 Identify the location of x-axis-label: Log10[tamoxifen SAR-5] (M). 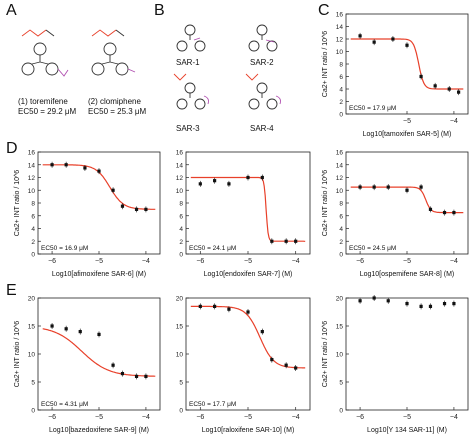
(407, 134).